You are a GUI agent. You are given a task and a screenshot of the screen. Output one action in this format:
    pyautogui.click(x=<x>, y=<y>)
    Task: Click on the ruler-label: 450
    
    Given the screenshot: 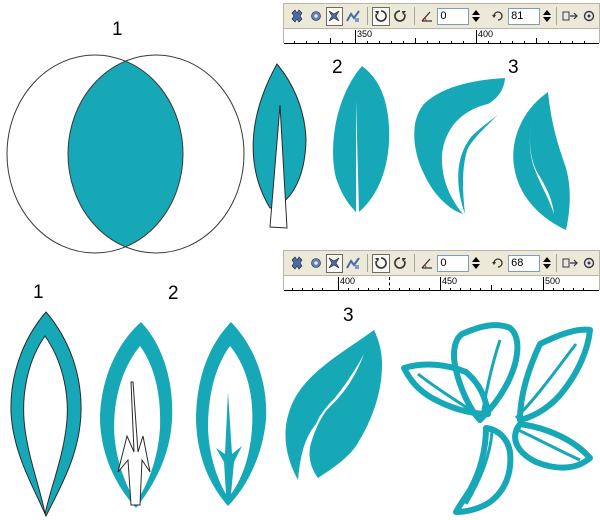 What is the action you would take?
    pyautogui.click(x=450, y=281)
    